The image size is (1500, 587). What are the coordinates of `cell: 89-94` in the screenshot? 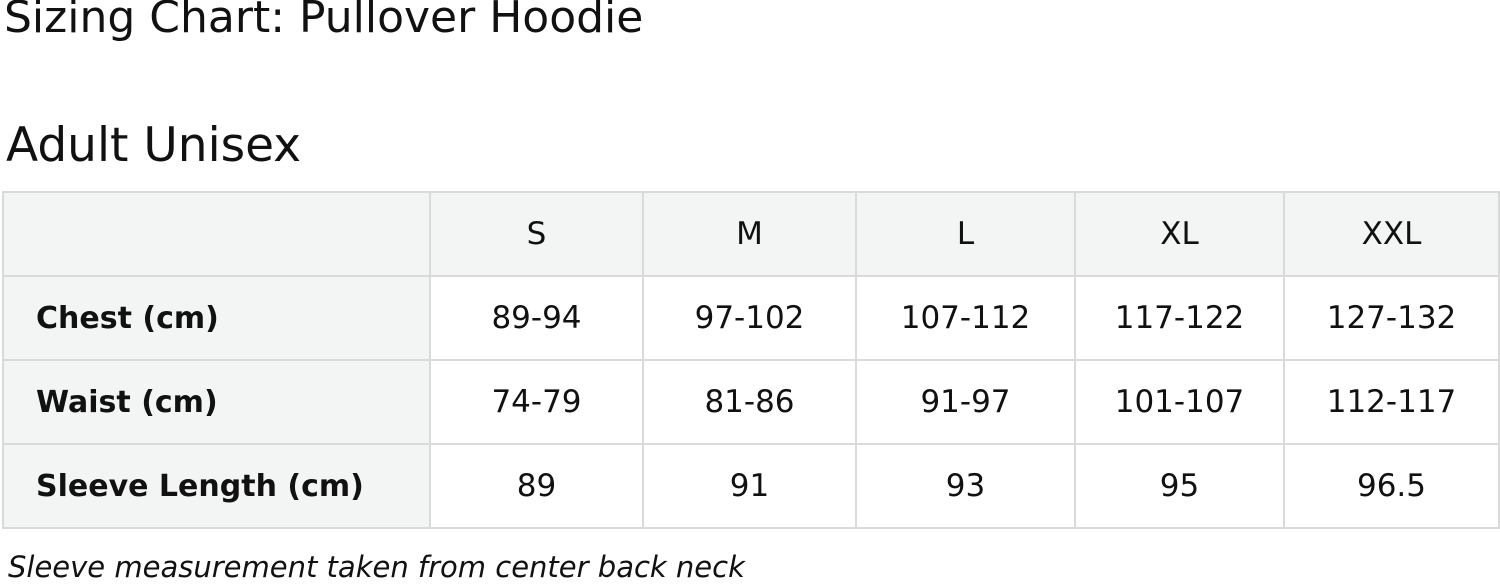 It's located at (536, 318).